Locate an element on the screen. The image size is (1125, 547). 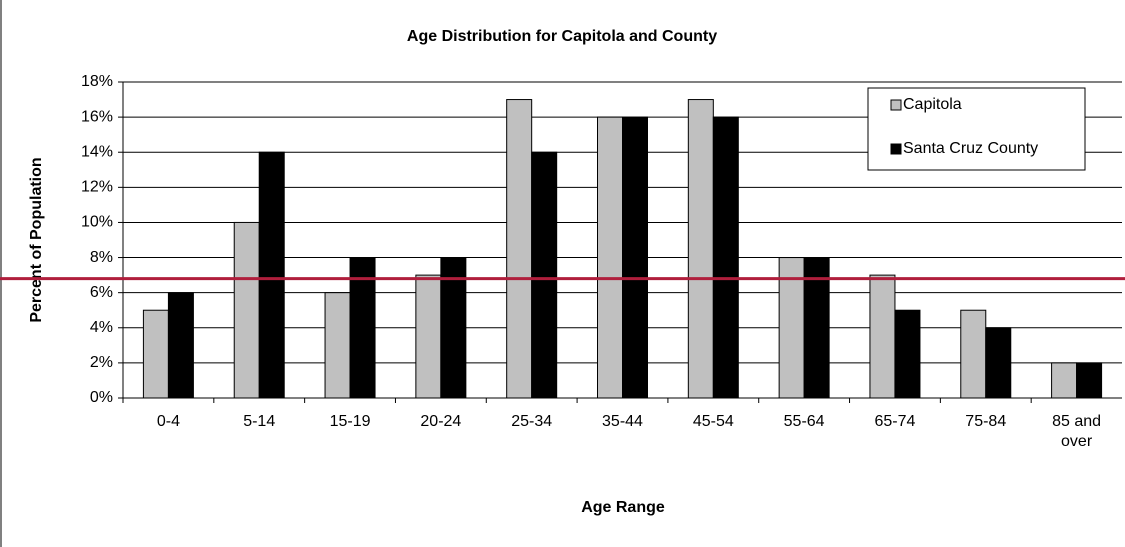
y-tick-label: 0% is located at coordinates (101, 397).